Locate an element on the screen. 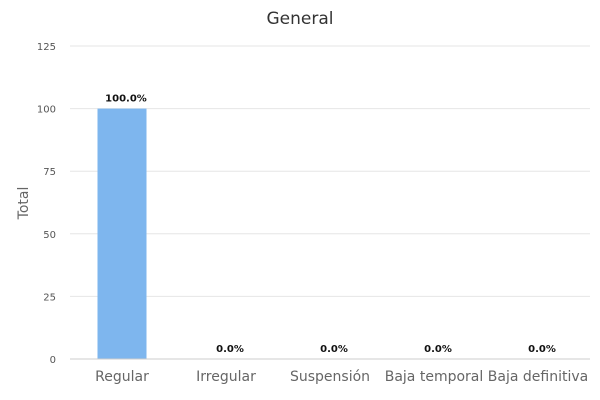 The image size is (600, 400). x-tick-label: Suspensión is located at coordinates (330, 377).